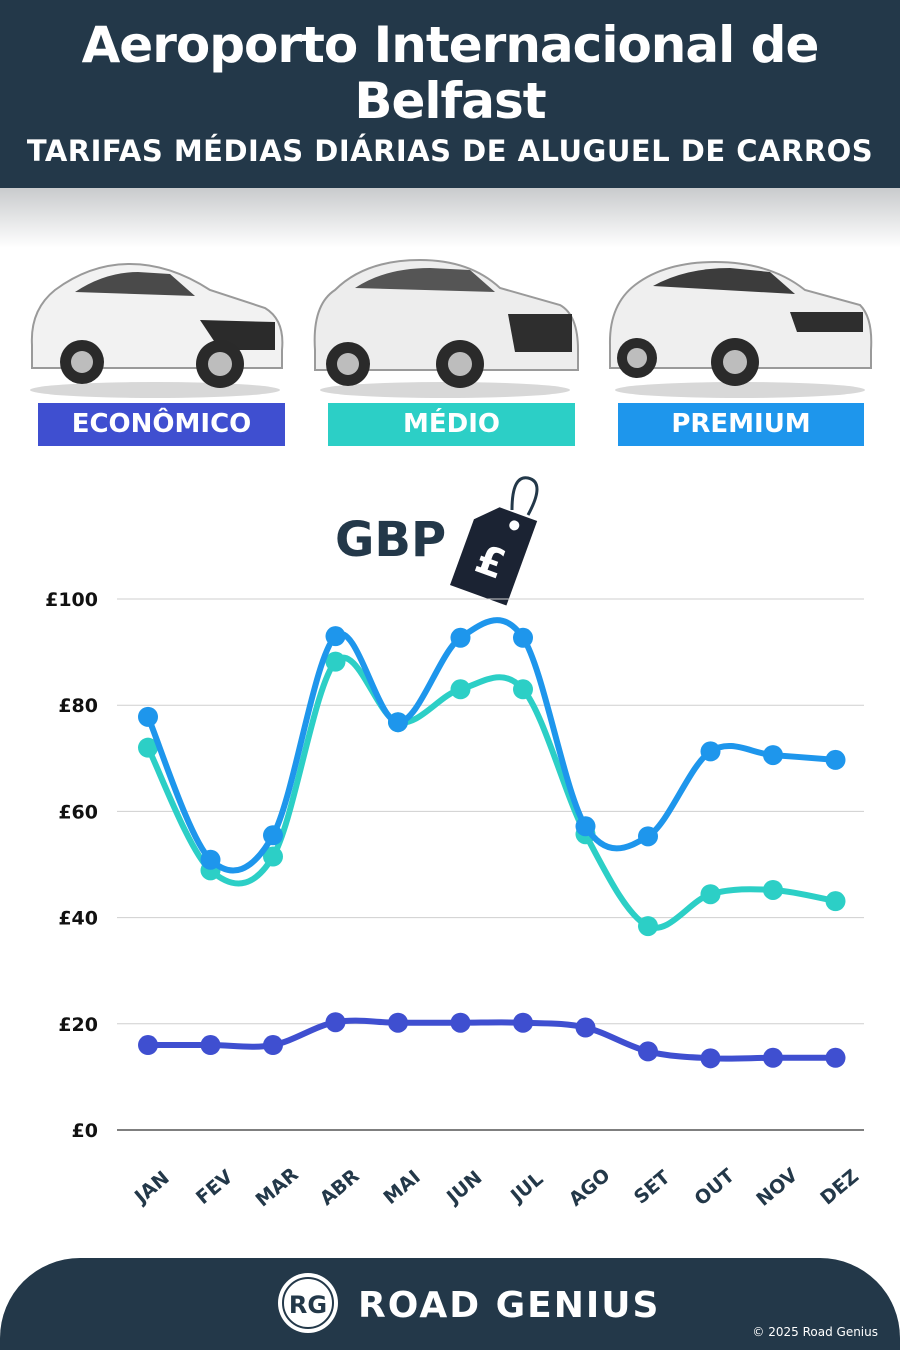 This screenshot has width=900, height=1350. Describe the element at coordinates (815, 1332) in the screenshot. I see `copyright: © 2025 Road Genius` at that location.